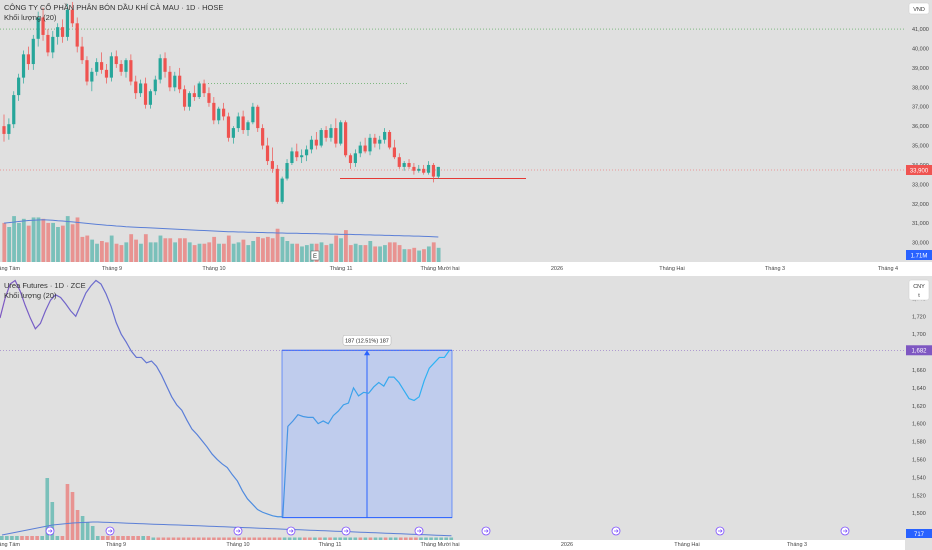 The height and width of the screenshot is (550, 932). What do you see at coordinates (226, 529) in the screenshot?
I see `bottom-volume-ma-line` at bounding box center [226, 529].